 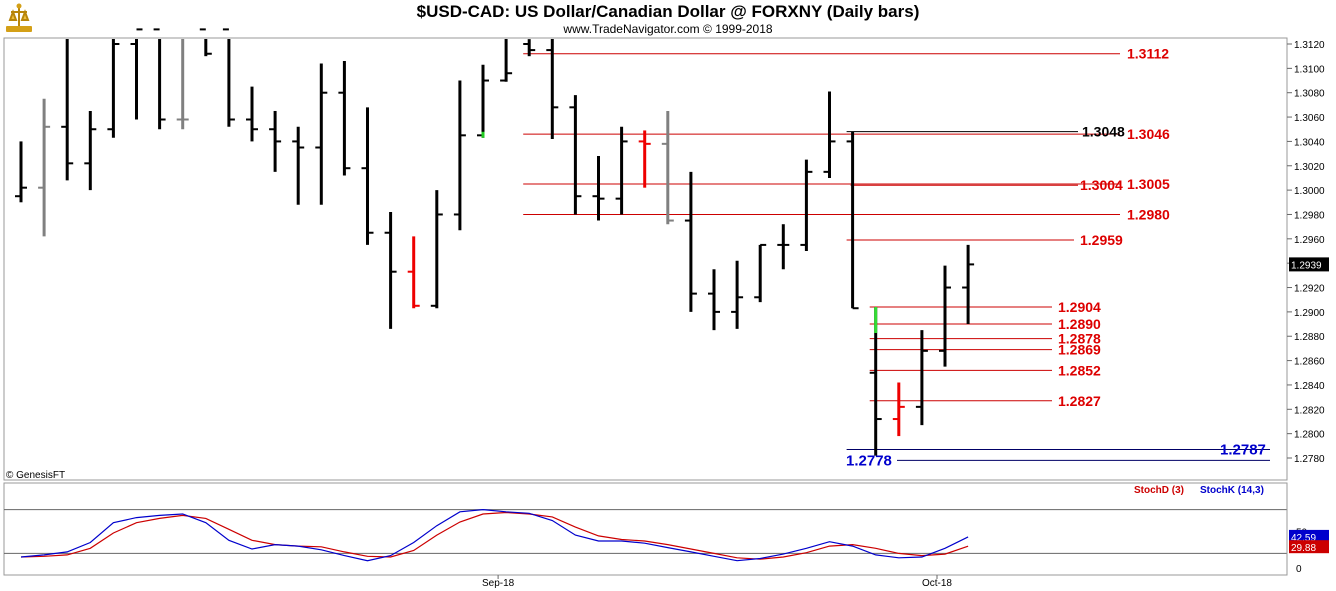 I want to click on price-tick-label: 1.3060, so click(x=1309, y=118).